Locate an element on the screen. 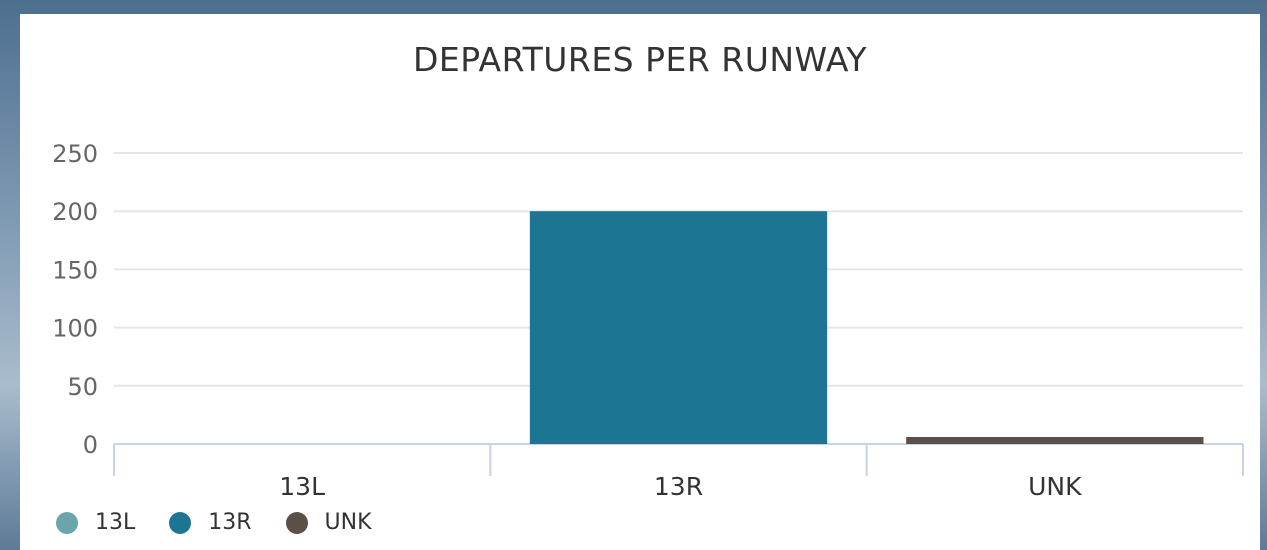  legend-label: UNK is located at coordinates (348, 522).